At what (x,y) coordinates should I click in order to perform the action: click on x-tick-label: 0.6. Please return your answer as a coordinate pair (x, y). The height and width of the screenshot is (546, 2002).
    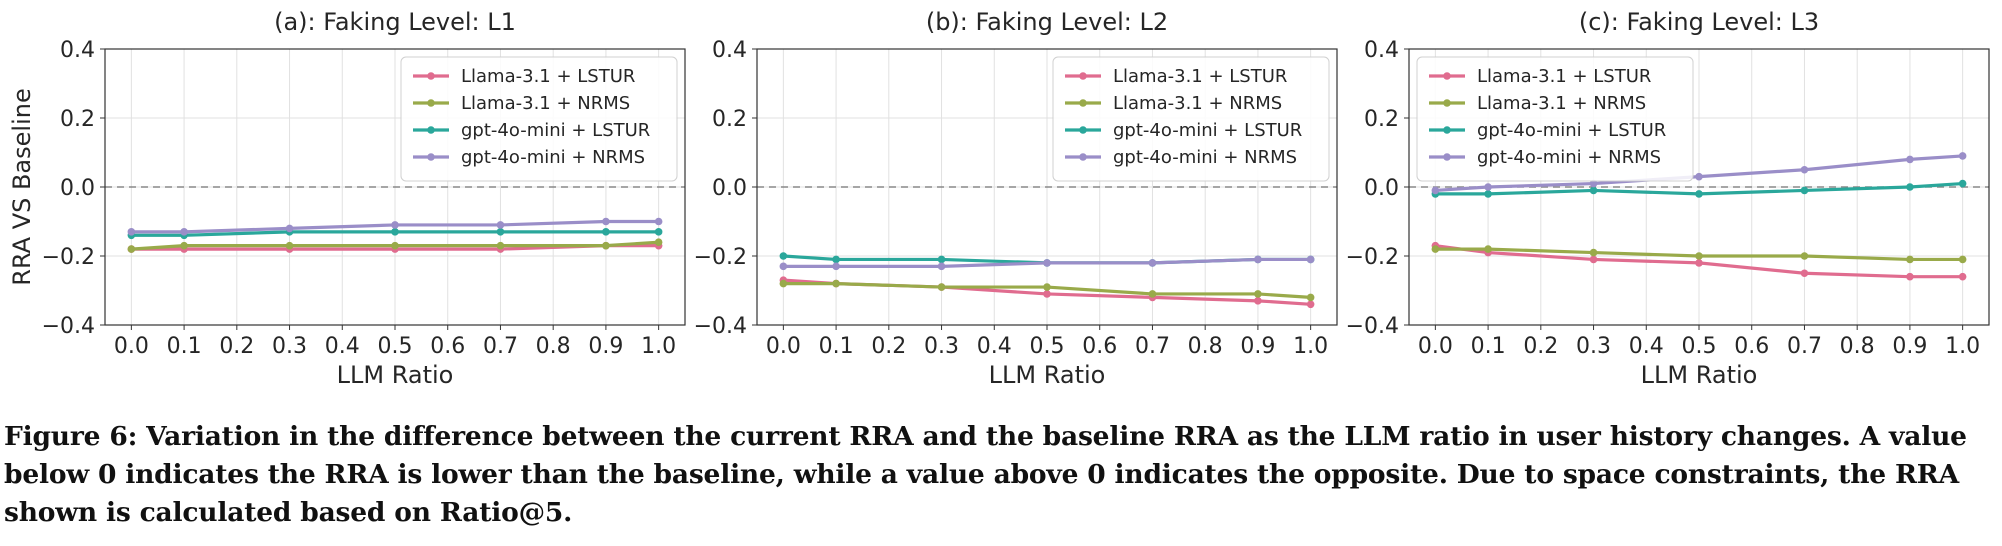
    Looking at the image, I should click on (1099, 346).